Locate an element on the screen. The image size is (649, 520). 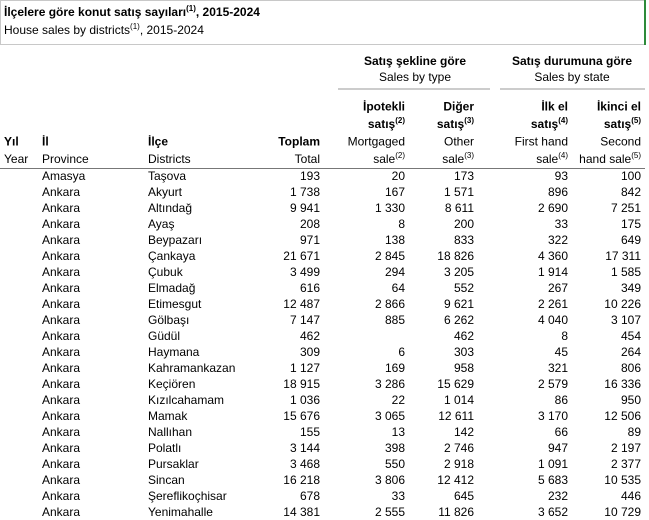
cell: 649 is located at coordinates (631, 240).